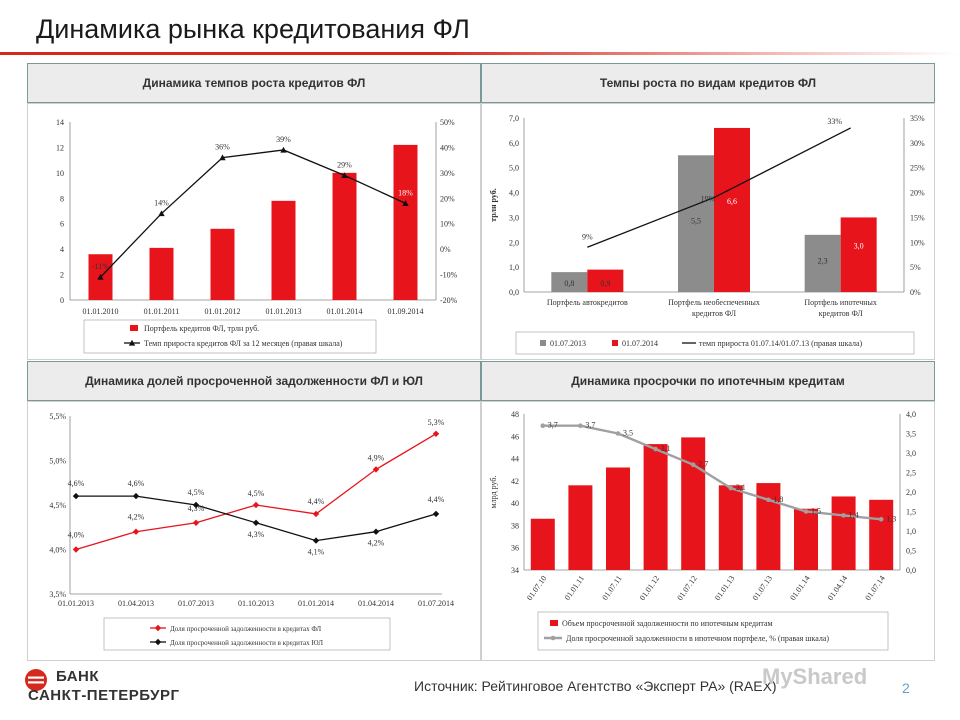 This screenshot has width=960, height=720. What do you see at coordinates (447, 147) in the screenshot?
I see `y-right-tick-label: 40%` at bounding box center [447, 147].